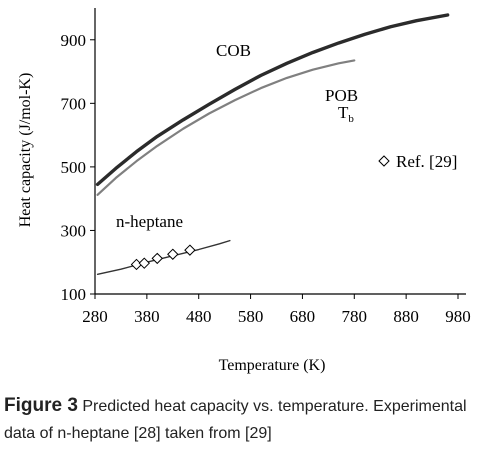 The width and height of the screenshot is (491, 461). Describe the element at coordinates (41, 405) in the screenshot. I see `caption-label: Figure 3` at that location.